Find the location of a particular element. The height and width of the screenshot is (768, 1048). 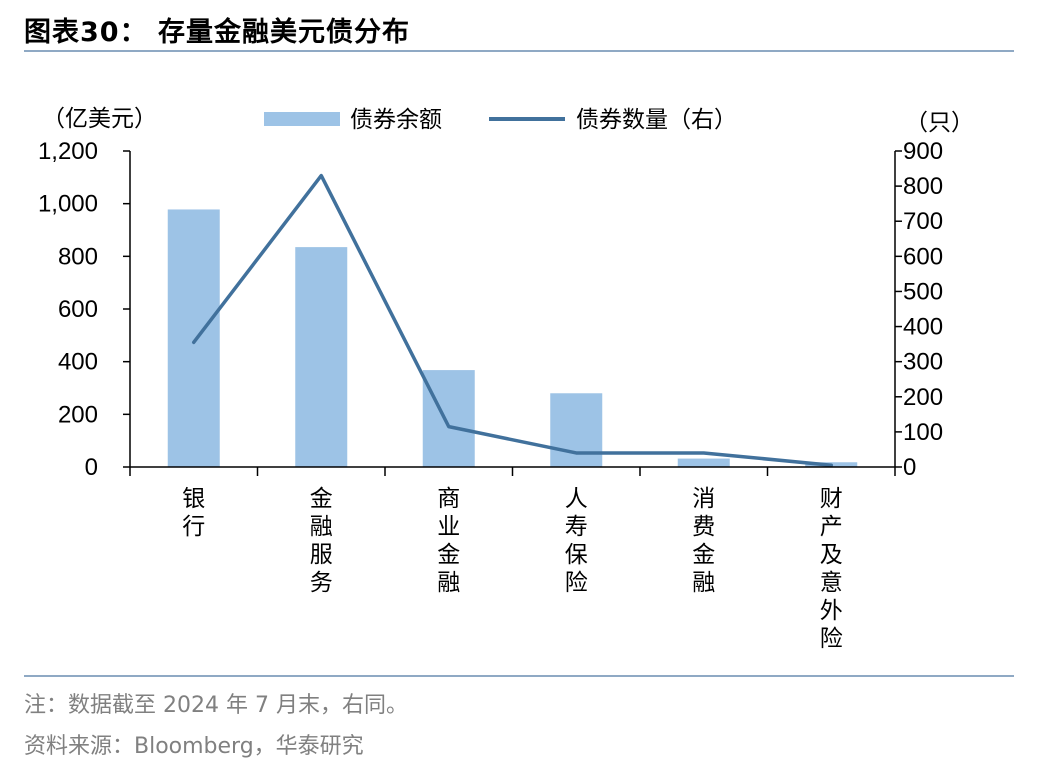

right-tick-label: 500 is located at coordinates (923, 291).